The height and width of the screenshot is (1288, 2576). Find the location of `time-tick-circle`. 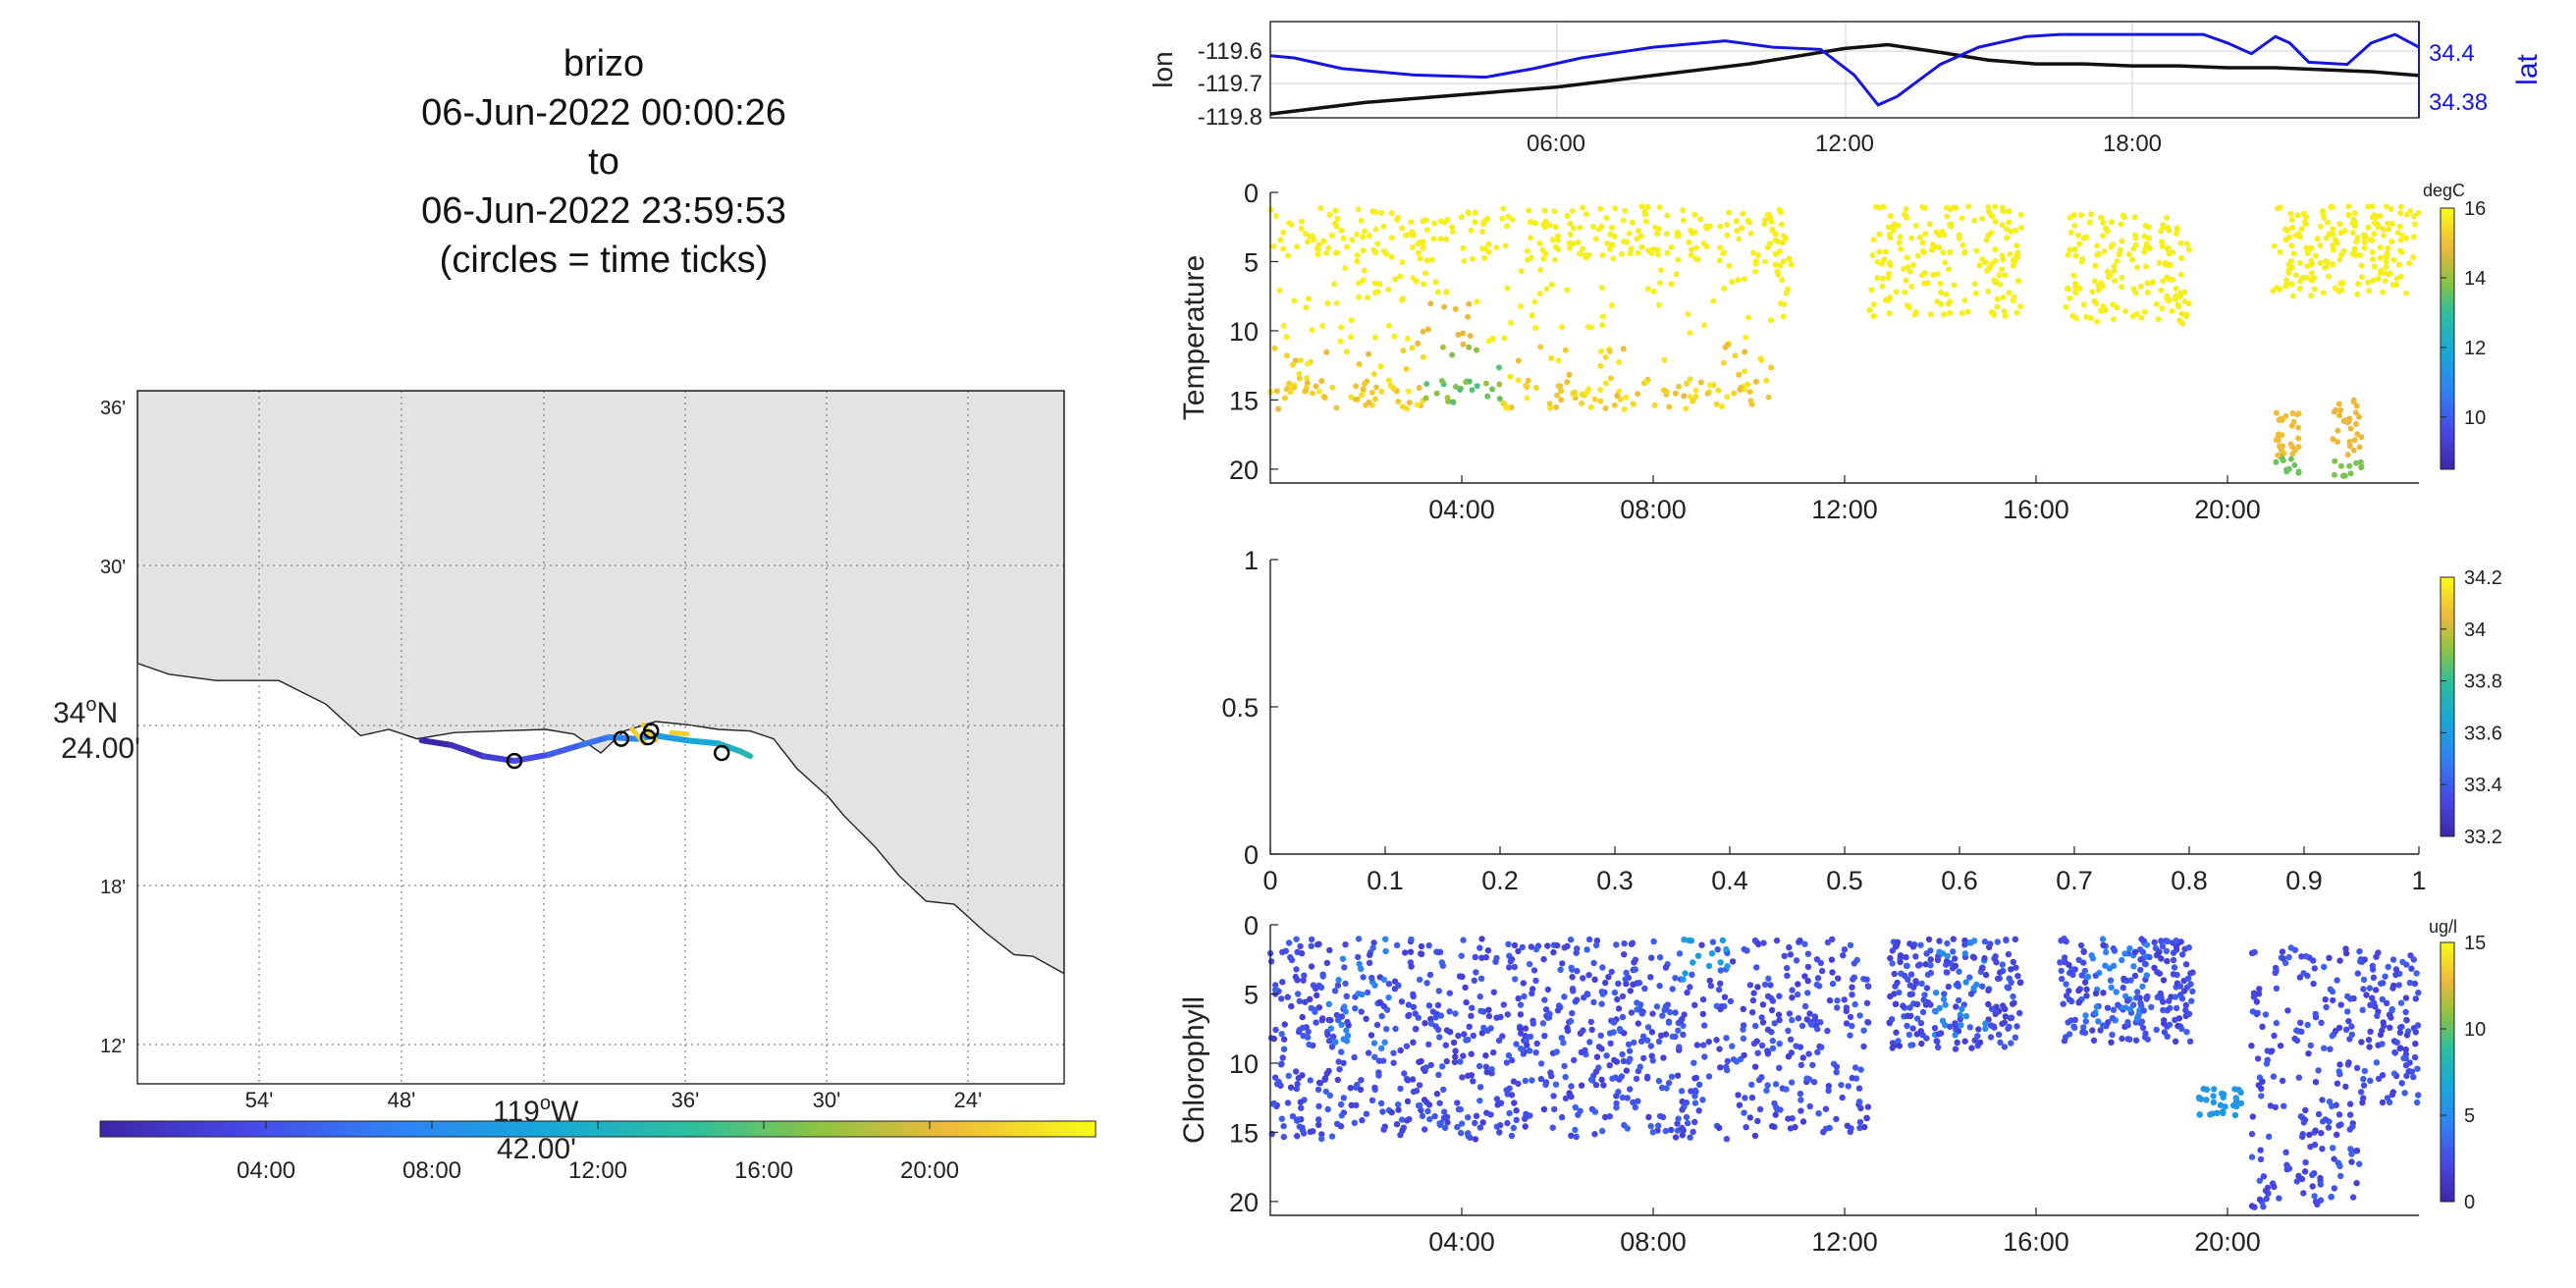

time-tick-circle is located at coordinates (514, 761).